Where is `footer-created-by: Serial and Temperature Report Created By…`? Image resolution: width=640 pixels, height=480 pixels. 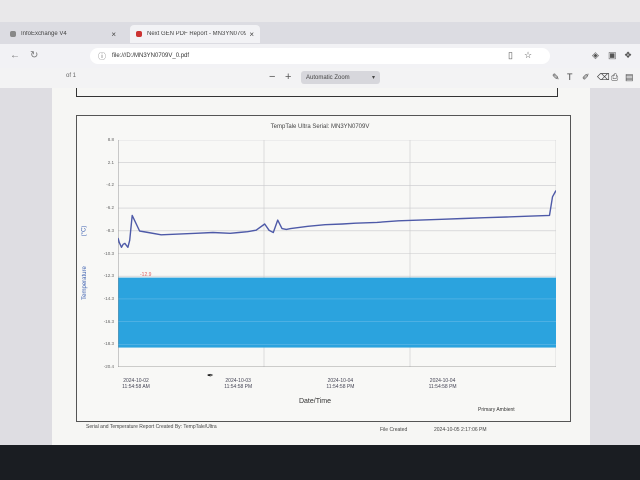 footer-created-by: Serial and Temperature Report Created By… is located at coordinates (151, 427).